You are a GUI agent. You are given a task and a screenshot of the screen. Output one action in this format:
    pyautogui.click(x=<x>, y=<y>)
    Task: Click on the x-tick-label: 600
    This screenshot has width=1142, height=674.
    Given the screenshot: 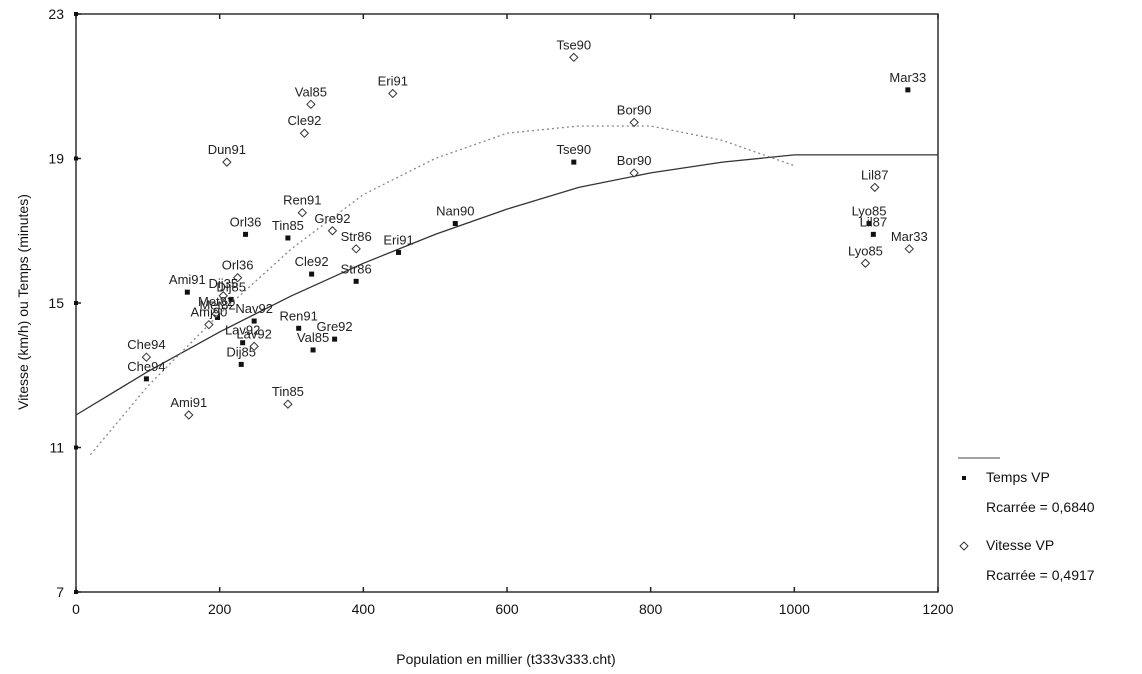 What is the action you would take?
    pyautogui.click(x=507, y=609)
    